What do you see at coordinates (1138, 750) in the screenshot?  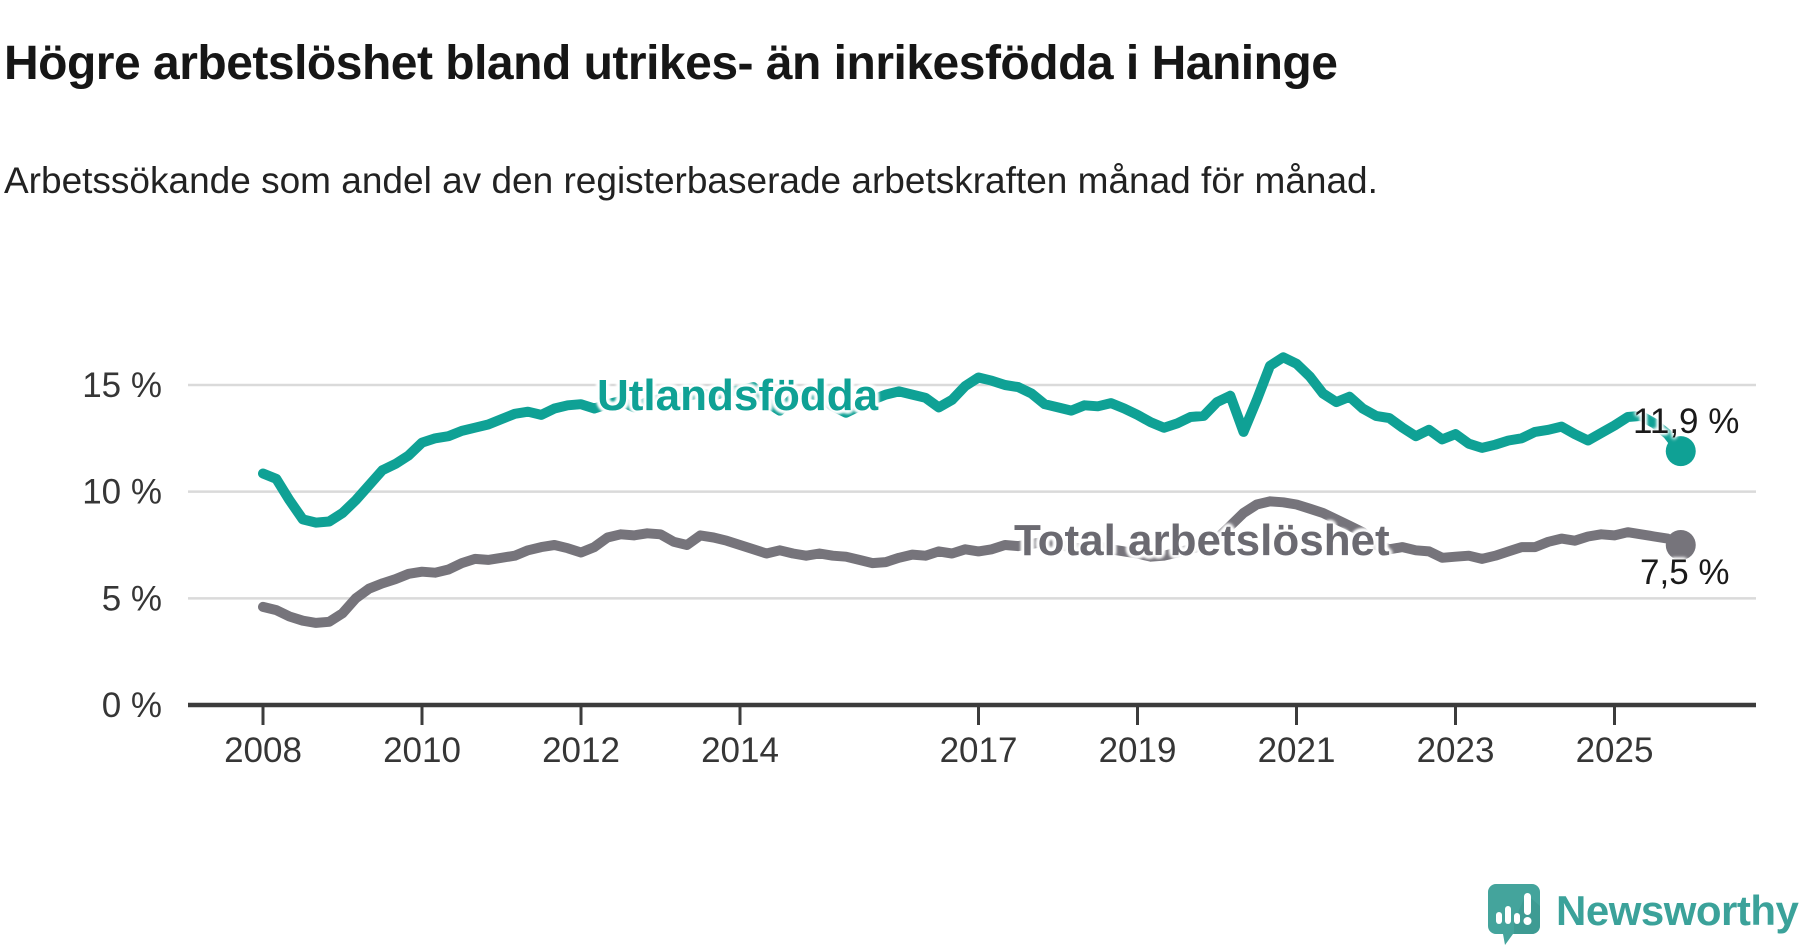 I see `x-tick-label: 2019` at bounding box center [1138, 750].